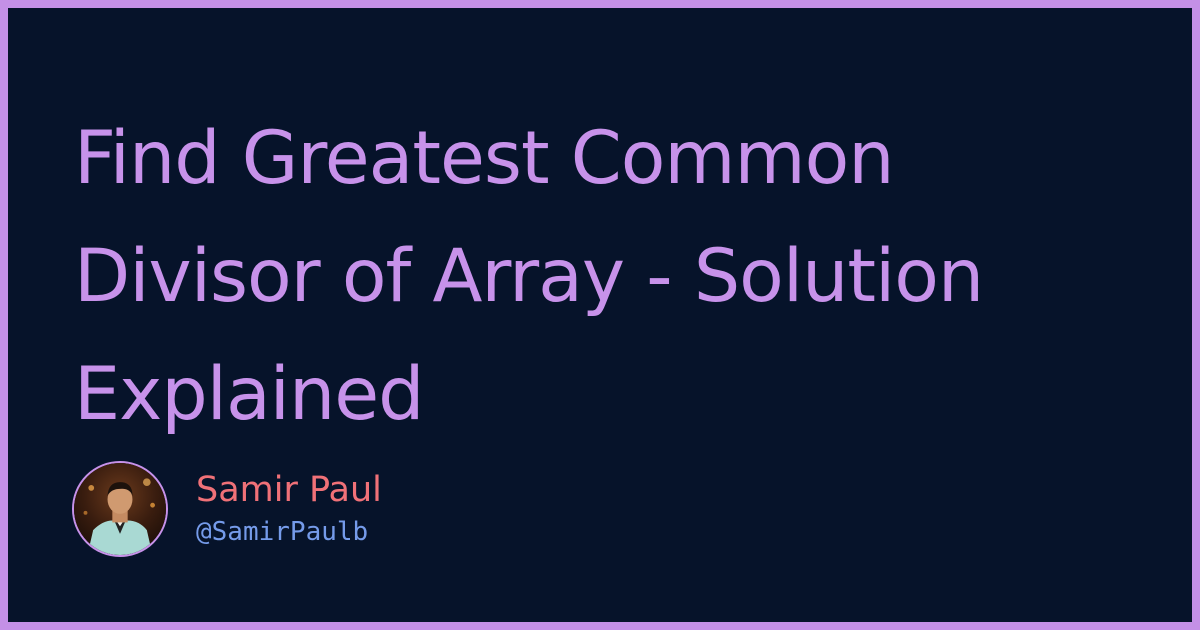 The image size is (1200, 630). What do you see at coordinates (484, 158) in the screenshot?
I see `title-line-1: Find Greatest Common` at bounding box center [484, 158].